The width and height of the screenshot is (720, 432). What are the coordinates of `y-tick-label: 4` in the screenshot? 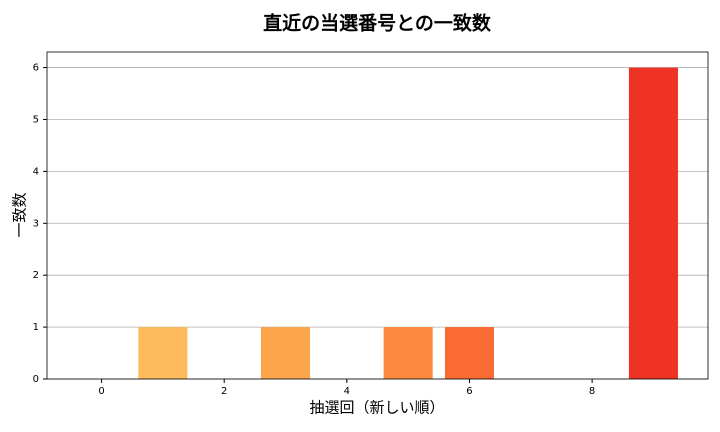 It's located at (36, 171).